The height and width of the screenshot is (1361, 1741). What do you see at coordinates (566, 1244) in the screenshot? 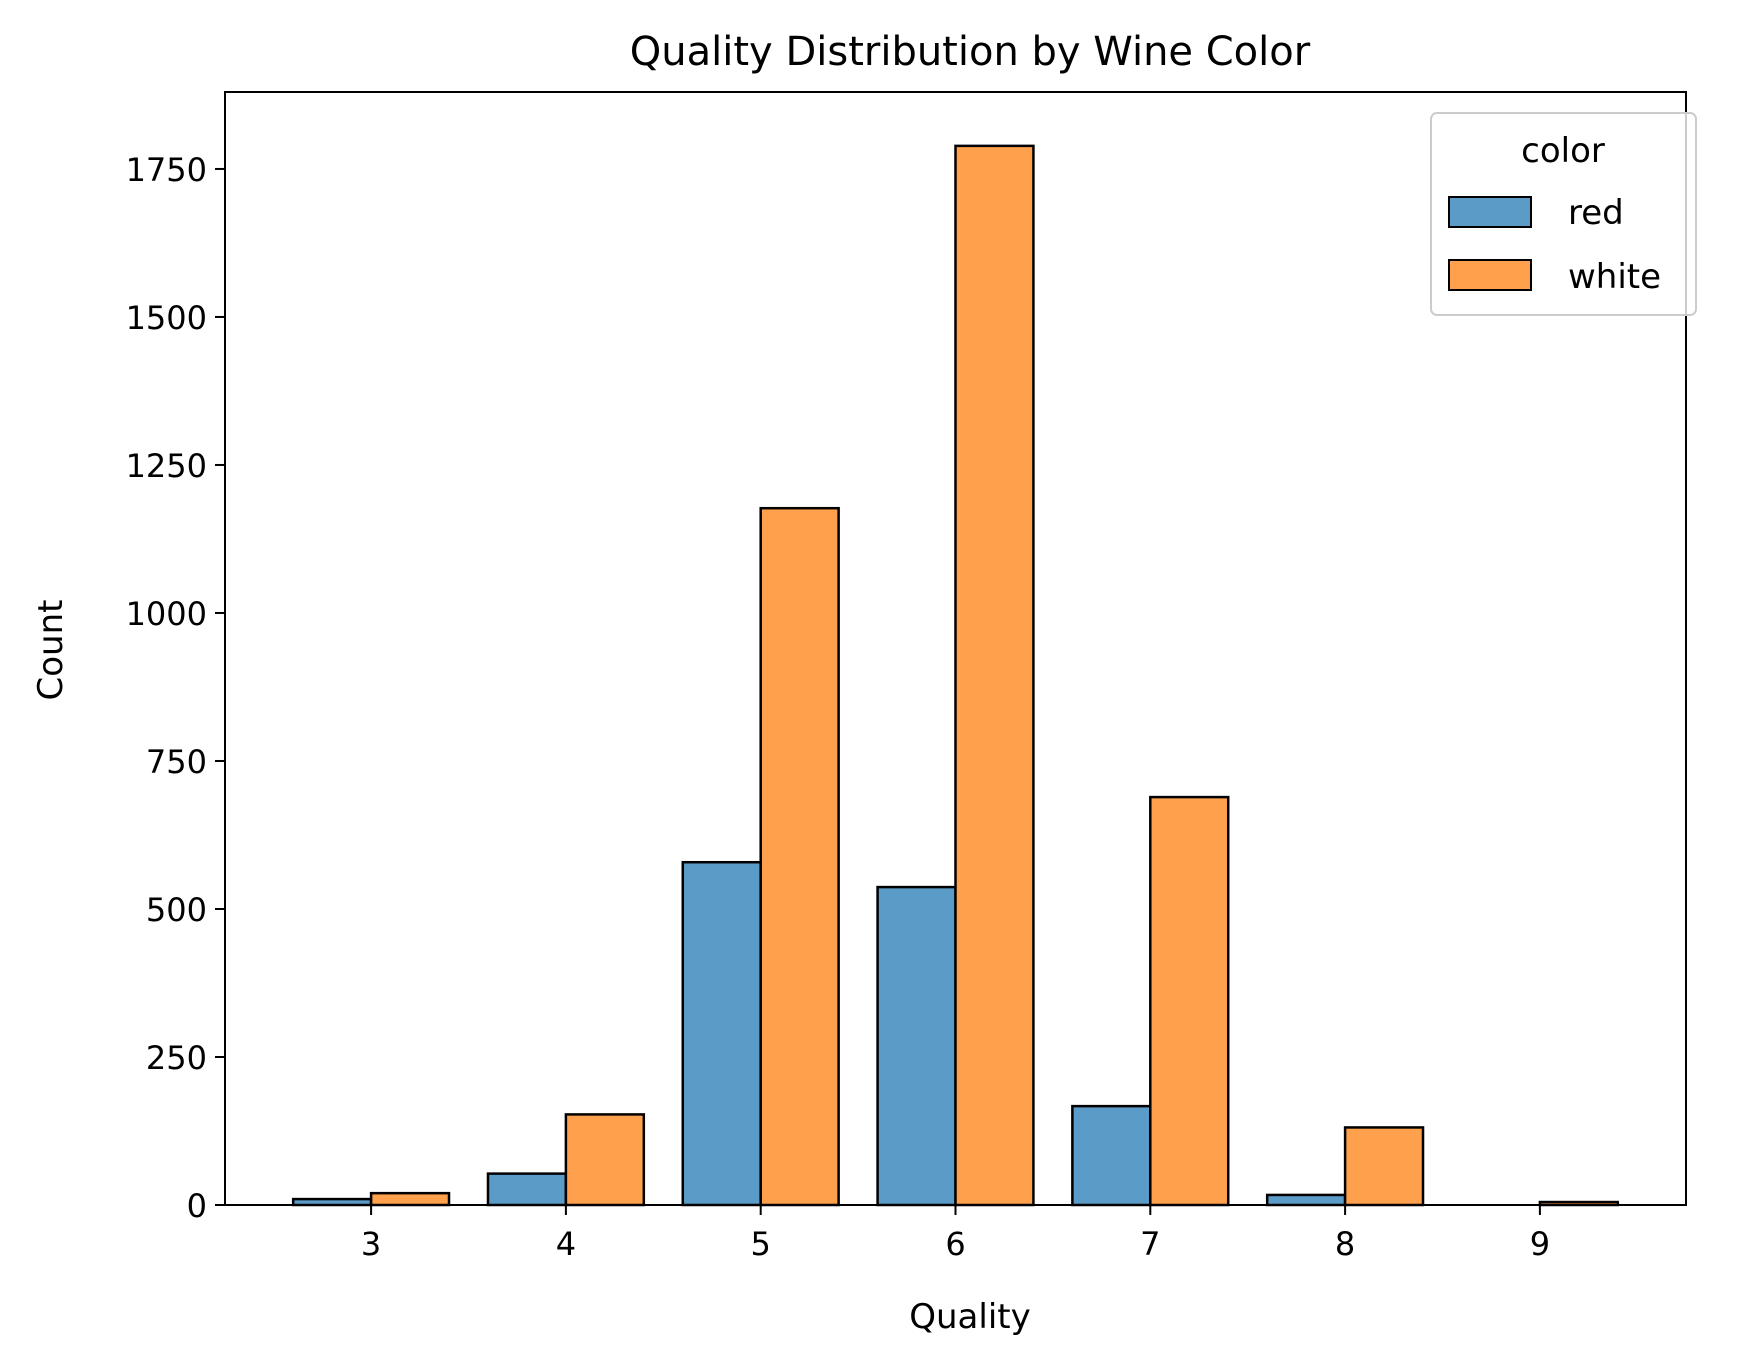
I see `x-tick-label-4: 4` at bounding box center [566, 1244].